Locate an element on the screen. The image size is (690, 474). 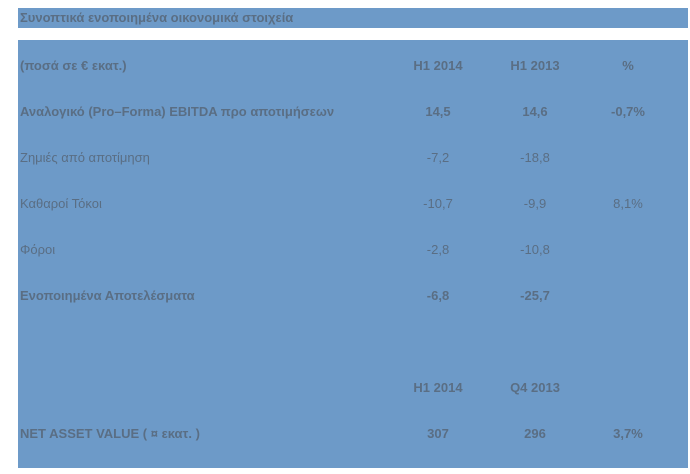
header-col2: H1 2013 is located at coordinates (535, 65).